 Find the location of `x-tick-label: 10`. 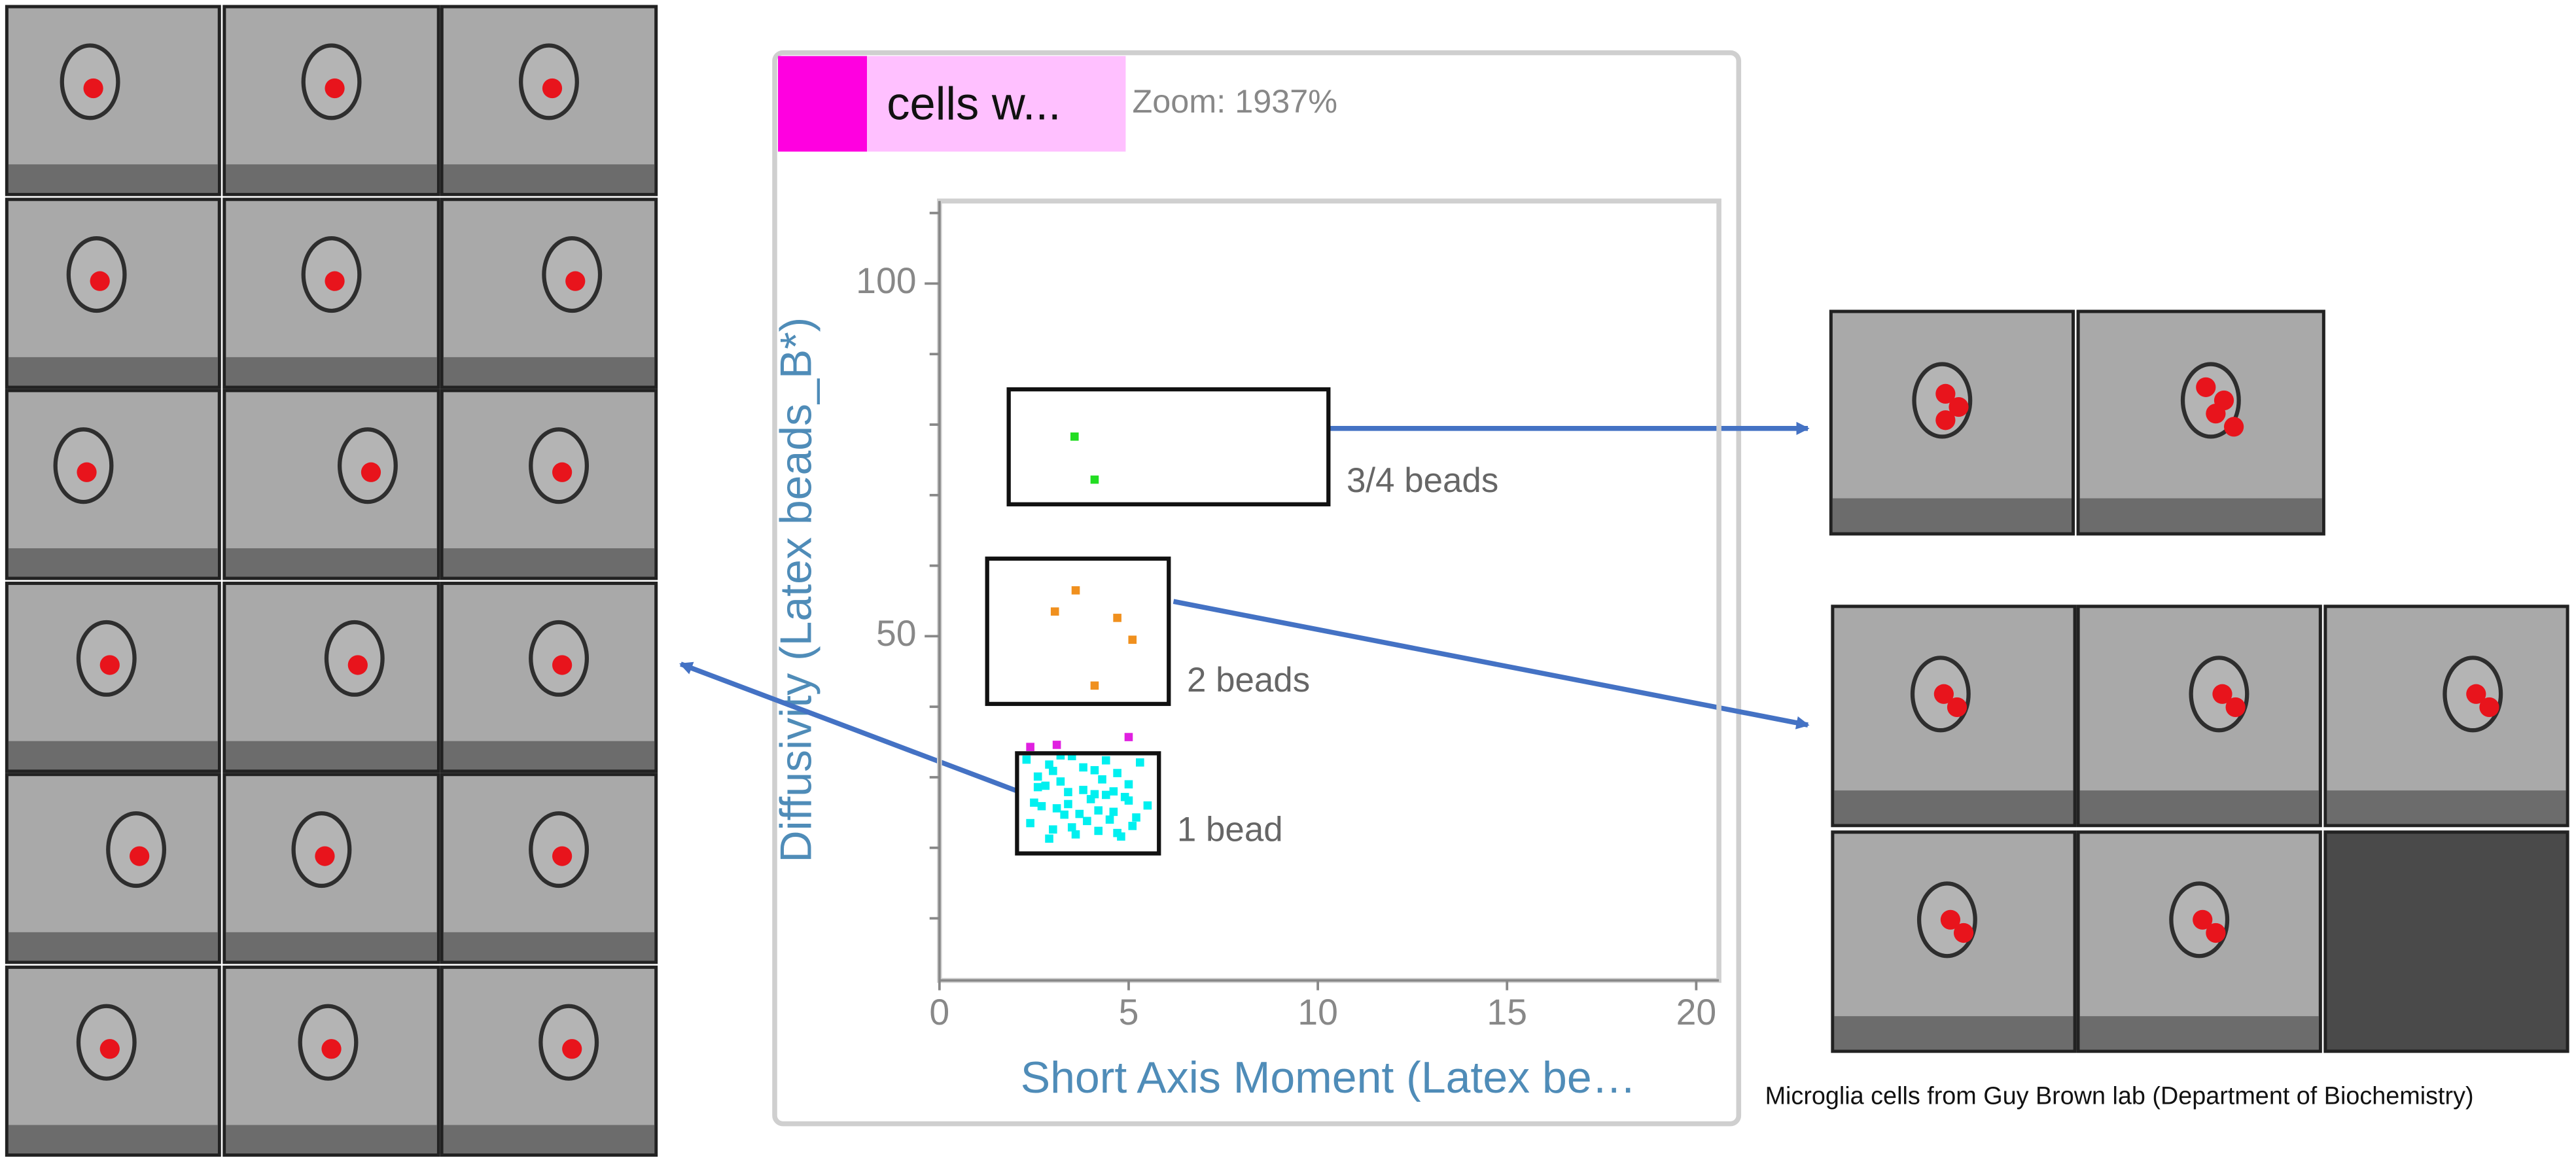

x-tick-label: 10 is located at coordinates (1317, 1012).